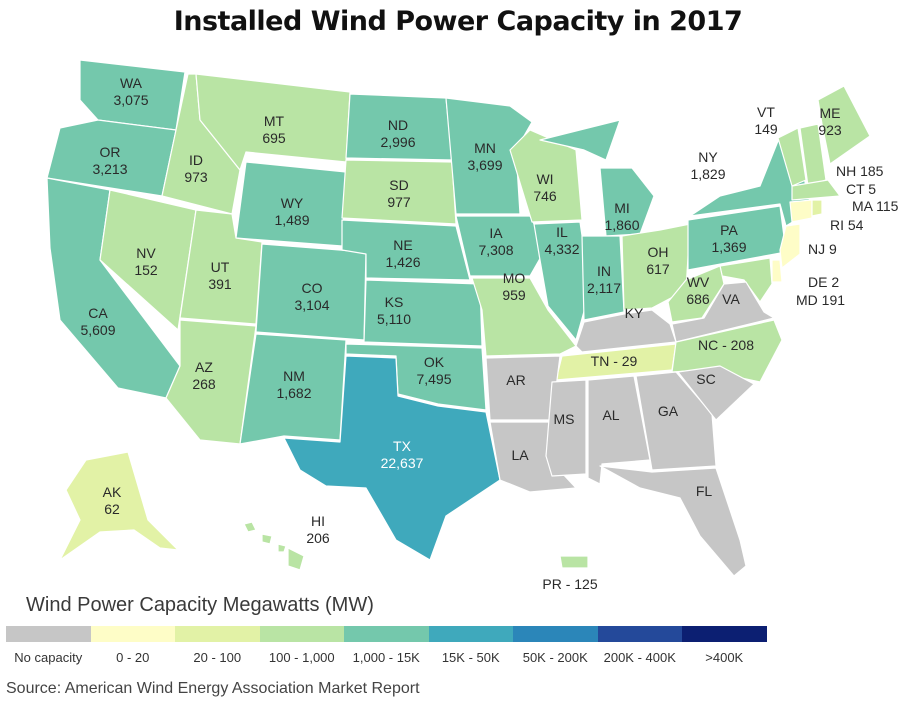 This screenshot has height=717, width=916. I want to click on state-value-OR: 3,213, so click(109, 169).